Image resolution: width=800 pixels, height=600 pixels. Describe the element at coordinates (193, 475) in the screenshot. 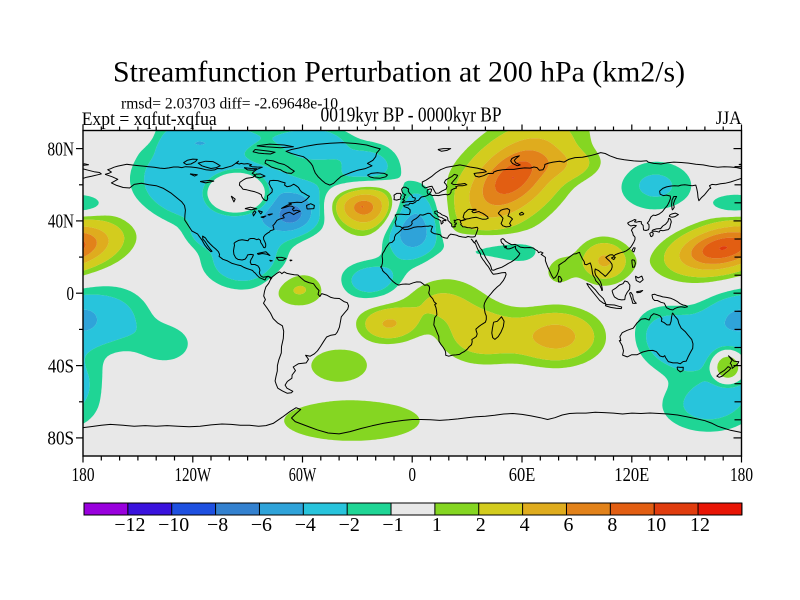

I see `svg-text: 120W` at that location.